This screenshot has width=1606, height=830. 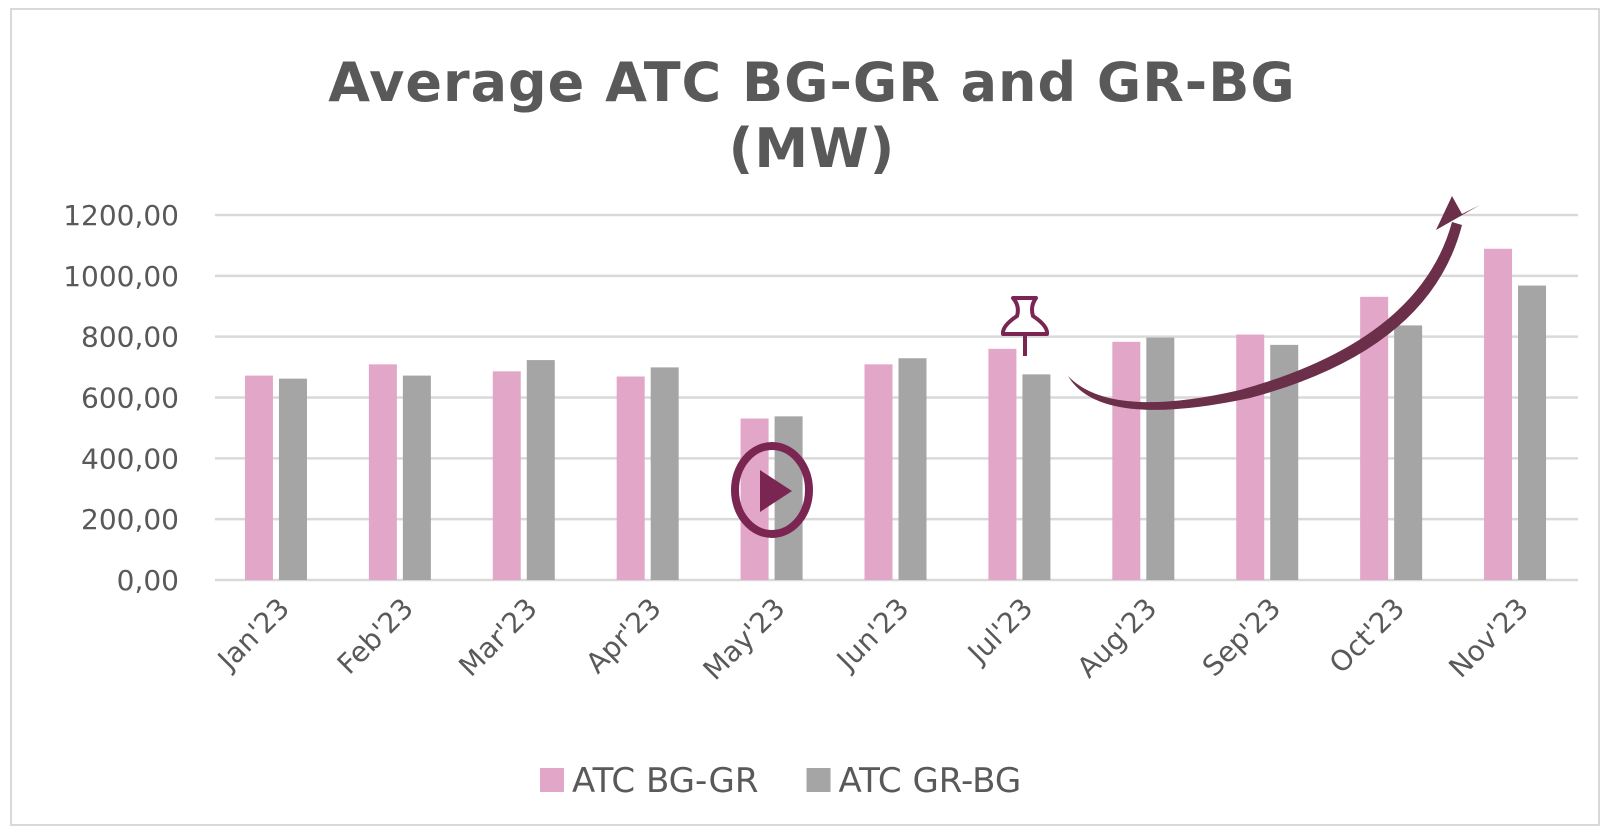 What do you see at coordinates (665, 781) in the screenshot?
I see `legend-label: ATC BG-GR` at bounding box center [665, 781].